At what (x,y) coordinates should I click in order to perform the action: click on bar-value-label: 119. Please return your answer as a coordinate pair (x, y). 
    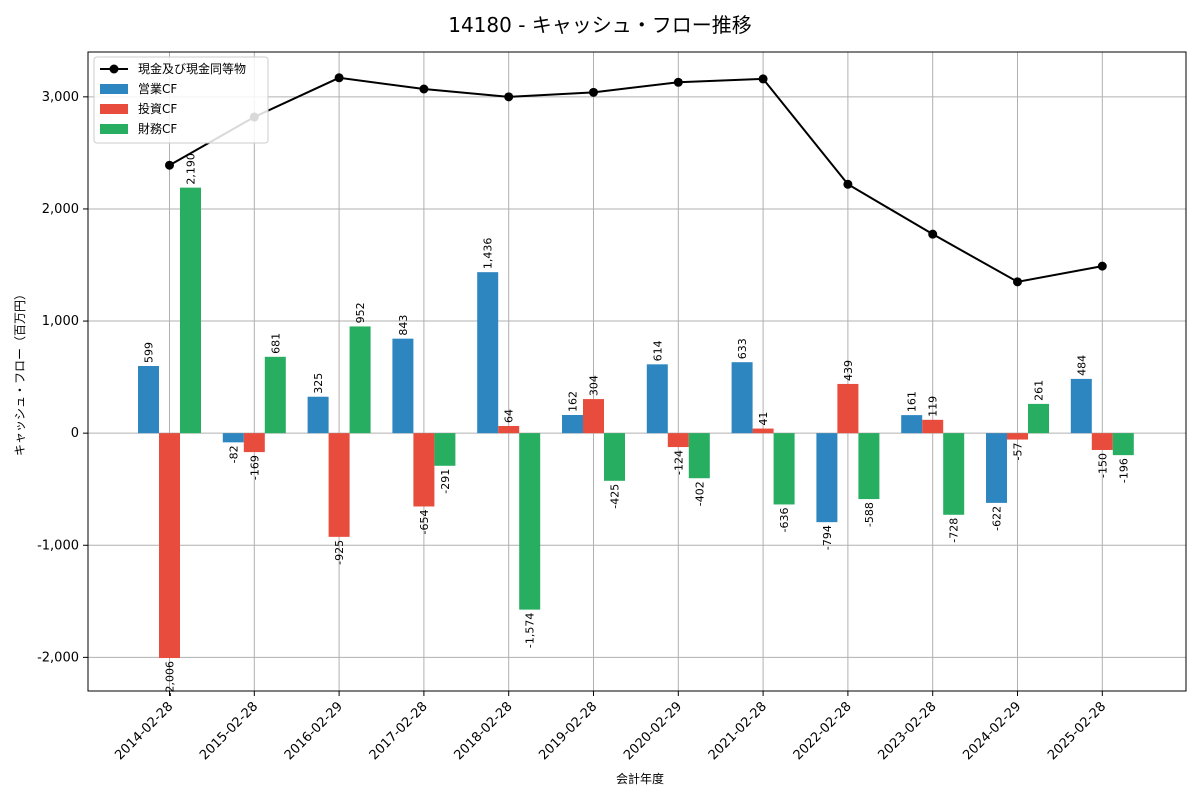
    Looking at the image, I should click on (933, 406).